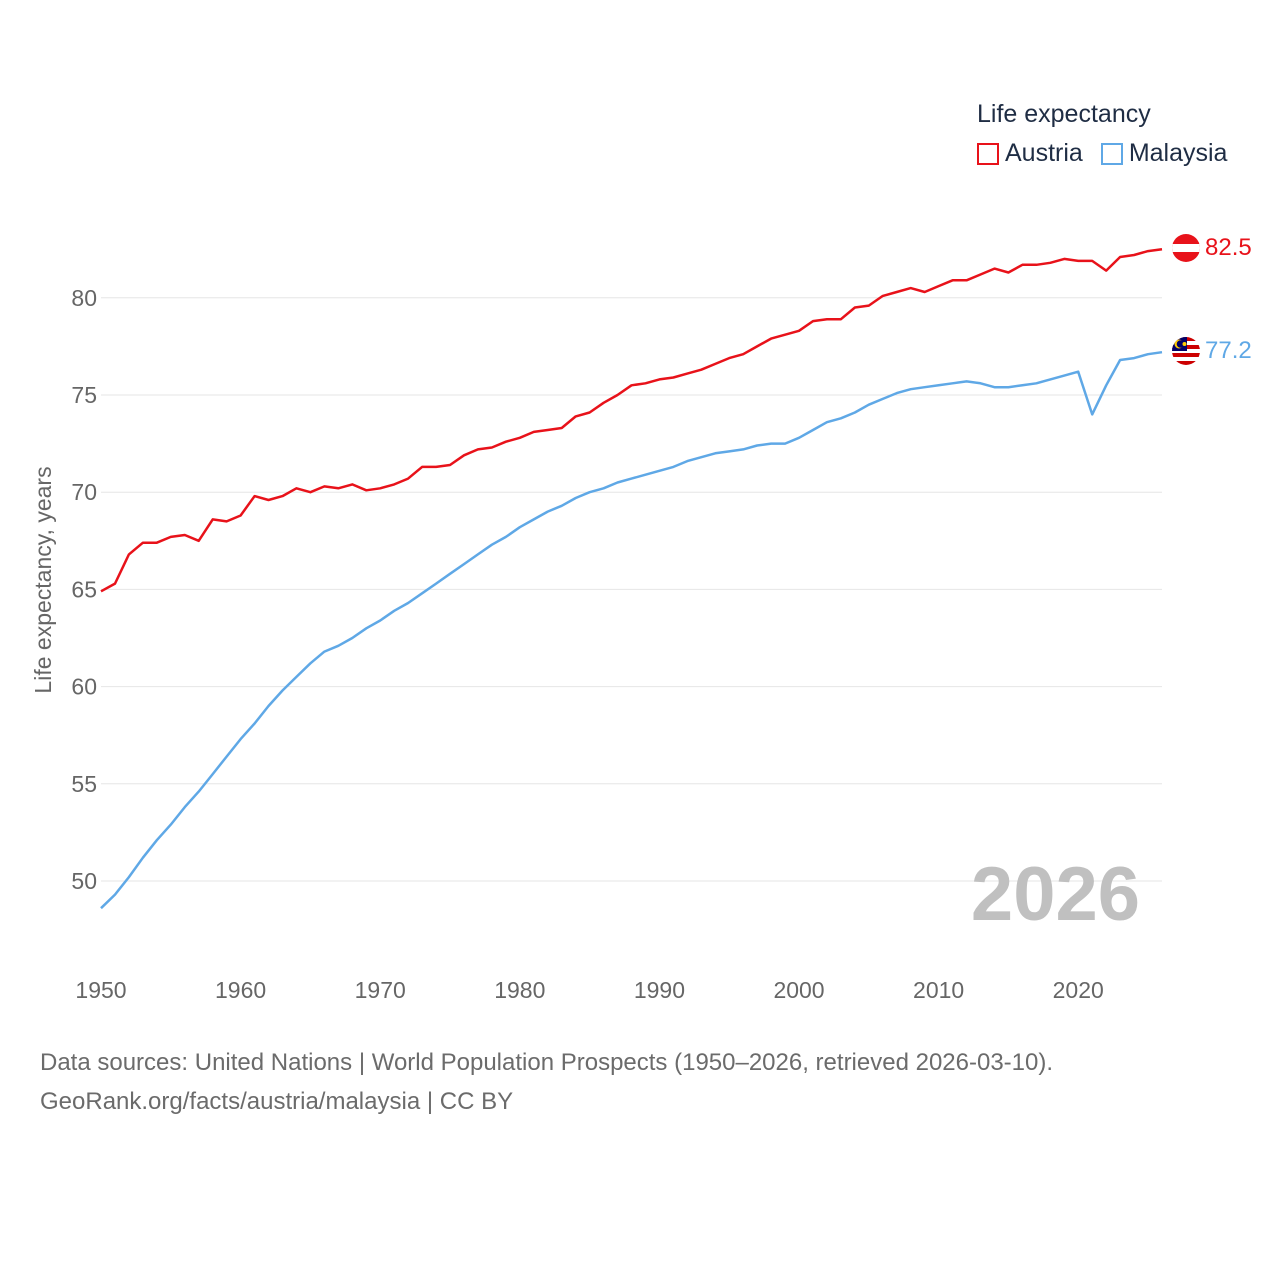 This screenshot has height=1280, width=1280. I want to click on y-axis-ticks: 50 55 60 65 70 75 80, so click(84, 589).